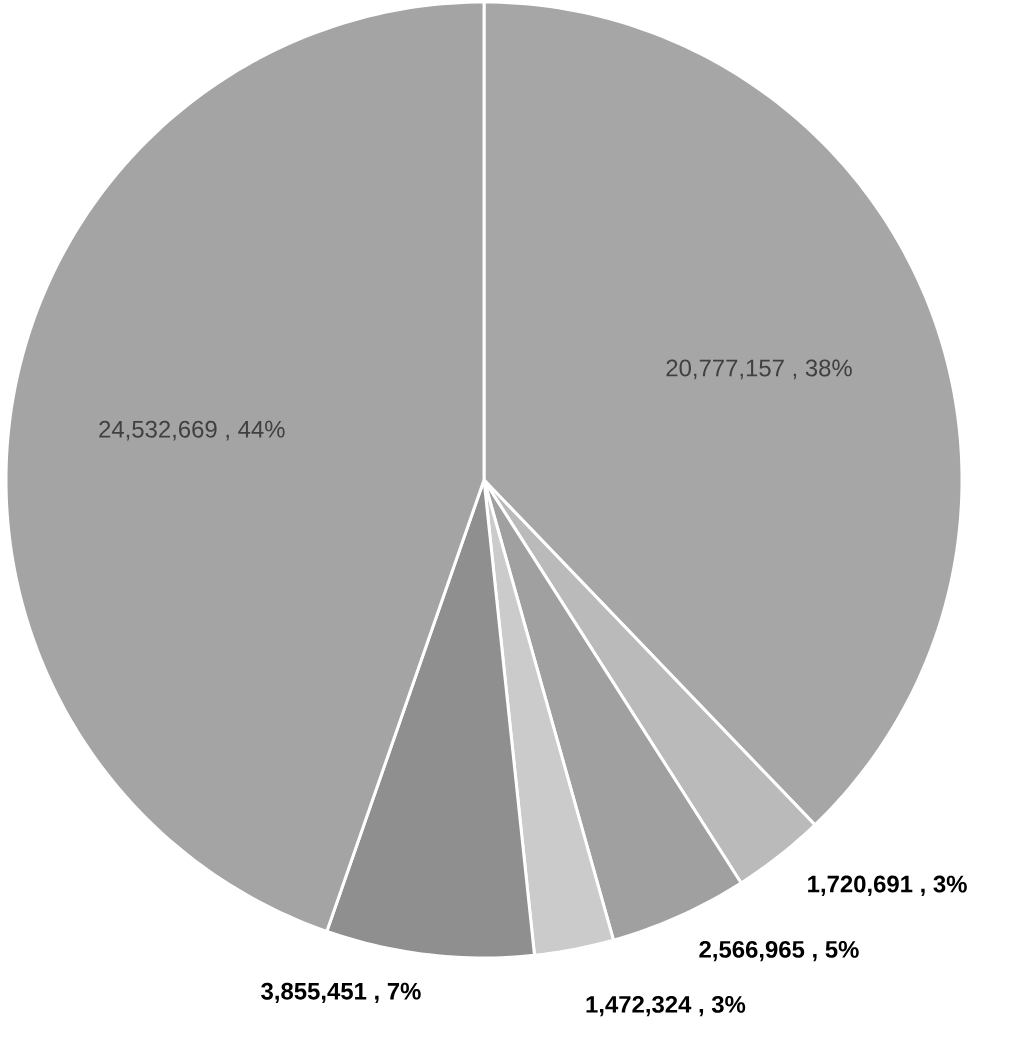  What do you see at coordinates (887, 885) in the screenshot?
I see `data-label: 1,720,691 , 3%` at bounding box center [887, 885].